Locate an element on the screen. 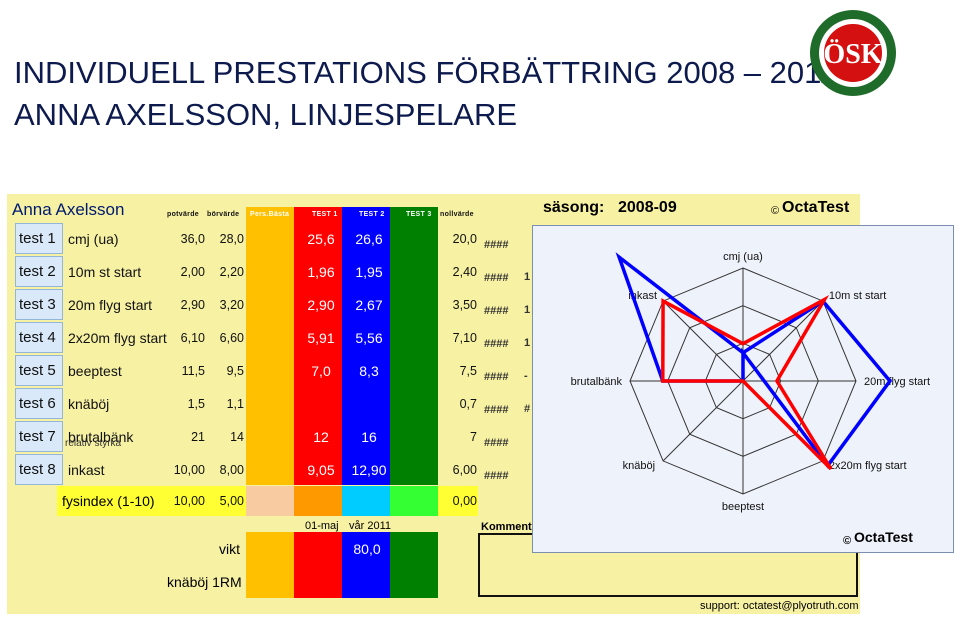  axis-label: knäböj is located at coordinates (639, 466).